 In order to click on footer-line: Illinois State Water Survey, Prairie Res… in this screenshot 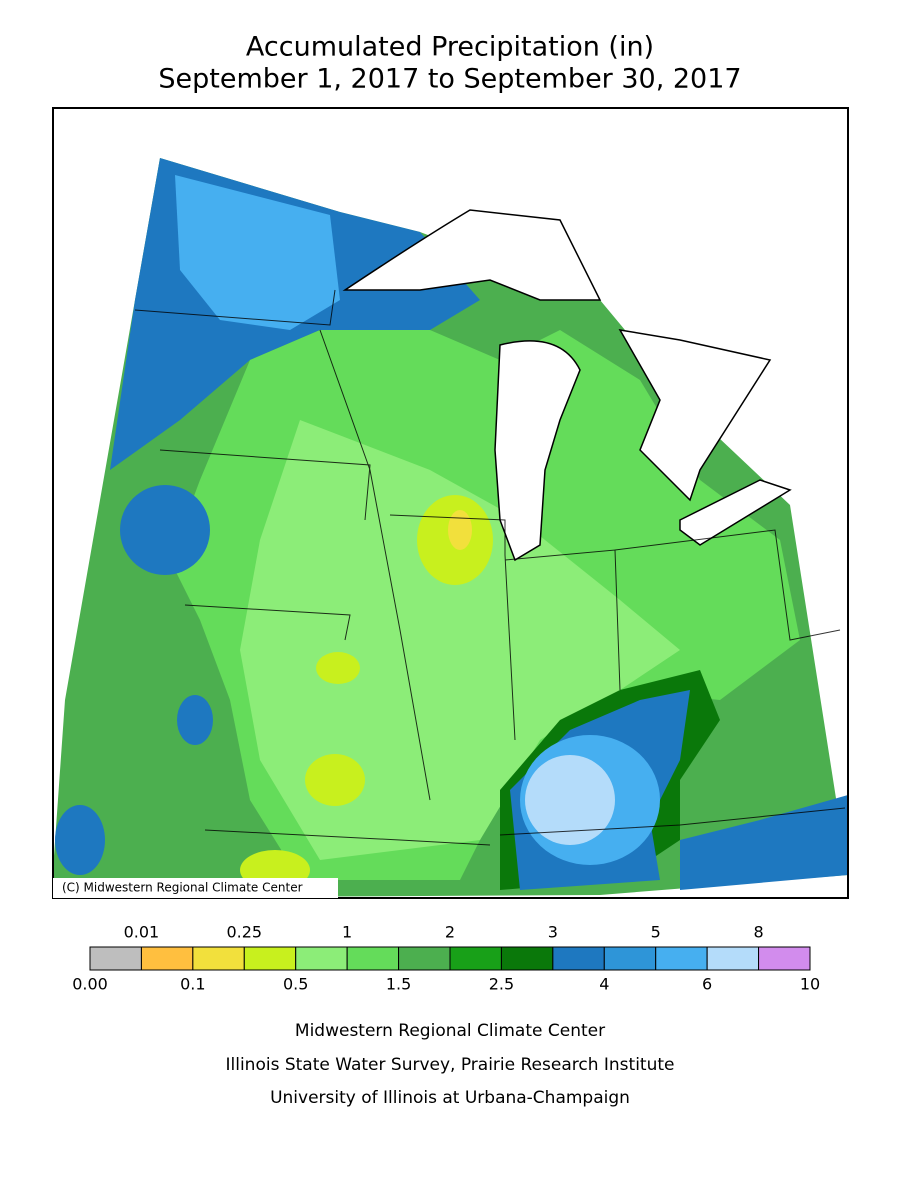, I will do `click(450, 1065)`.